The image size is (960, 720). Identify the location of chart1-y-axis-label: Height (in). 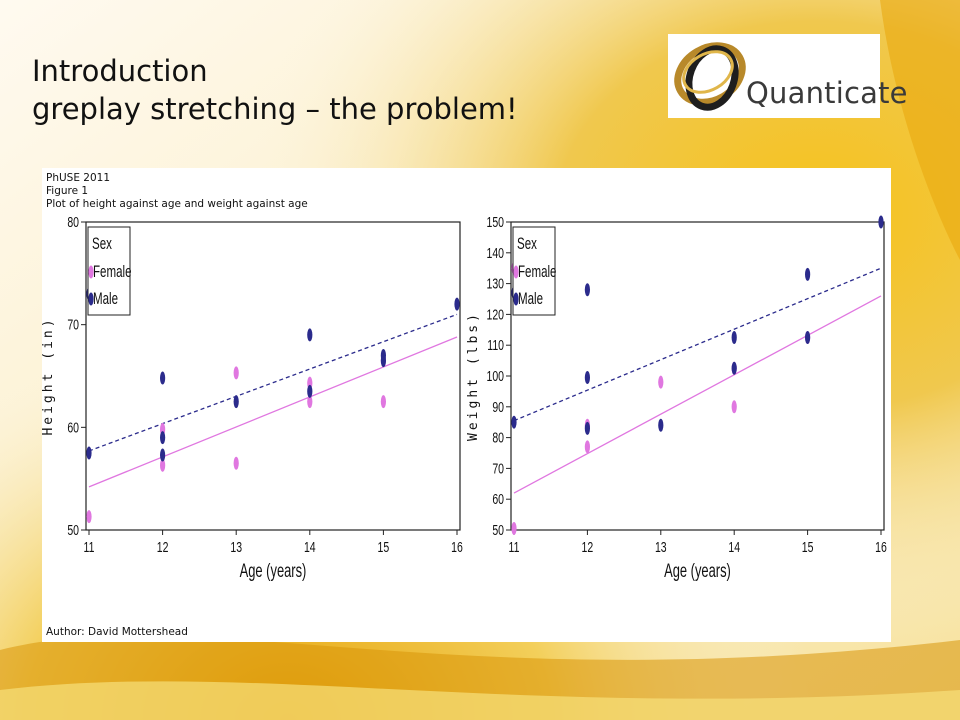
(49, 375).